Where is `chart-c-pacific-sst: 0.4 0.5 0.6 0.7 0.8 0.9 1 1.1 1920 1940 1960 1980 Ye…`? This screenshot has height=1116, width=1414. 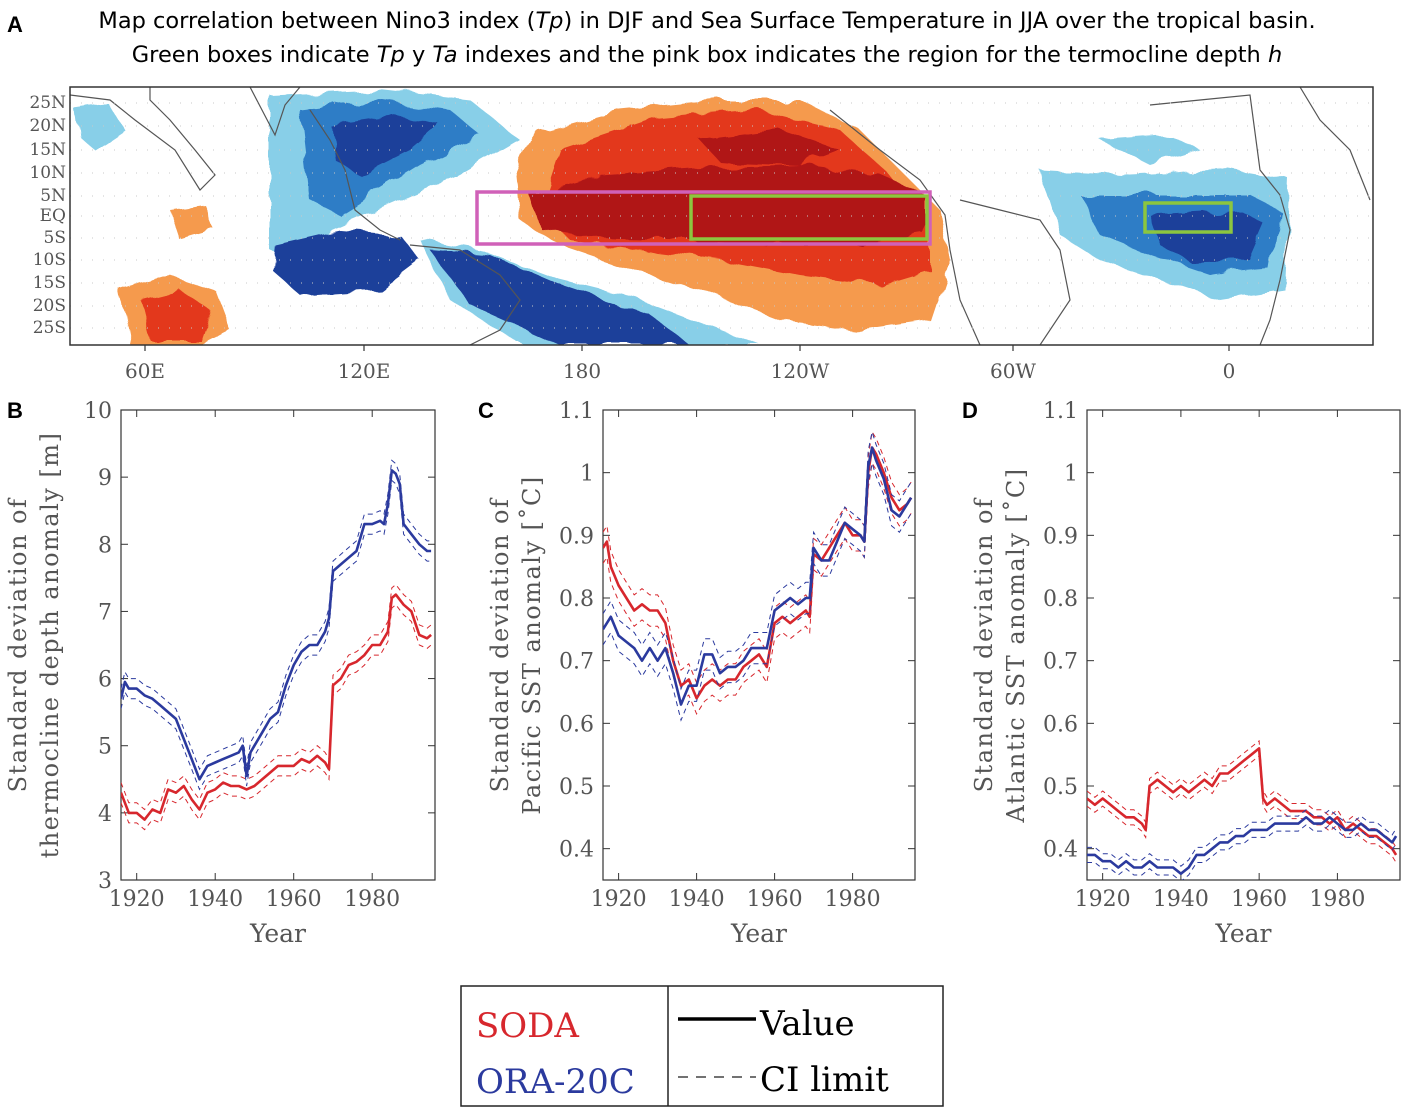
chart-c-pacific-sst: 0.4 0.5 0.6 0.7 0.8 0.9 1 1.1 1920 1940 1960 1980 Ye… is located at coordinates (701, 673).